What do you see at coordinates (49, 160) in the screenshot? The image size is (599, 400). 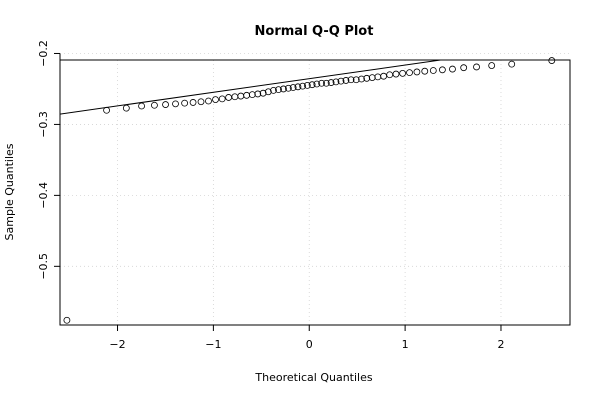 I see `y-axis: −0.2 −0.3 −0.4 −0.5` at bounding box center [49, 160].